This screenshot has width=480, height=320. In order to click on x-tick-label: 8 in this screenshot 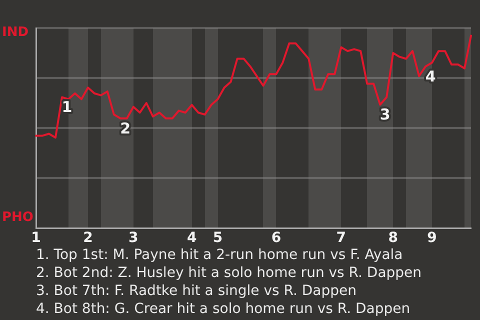, I will do `click(393, 238)`.